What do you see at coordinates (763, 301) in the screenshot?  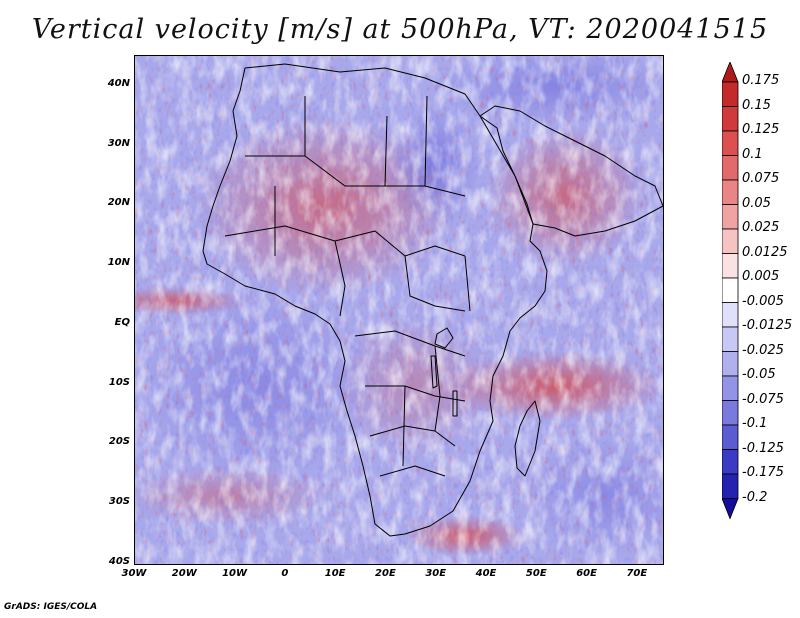 I see `colorbar-tick-label: -0.005` at bounding box center [763, 301].